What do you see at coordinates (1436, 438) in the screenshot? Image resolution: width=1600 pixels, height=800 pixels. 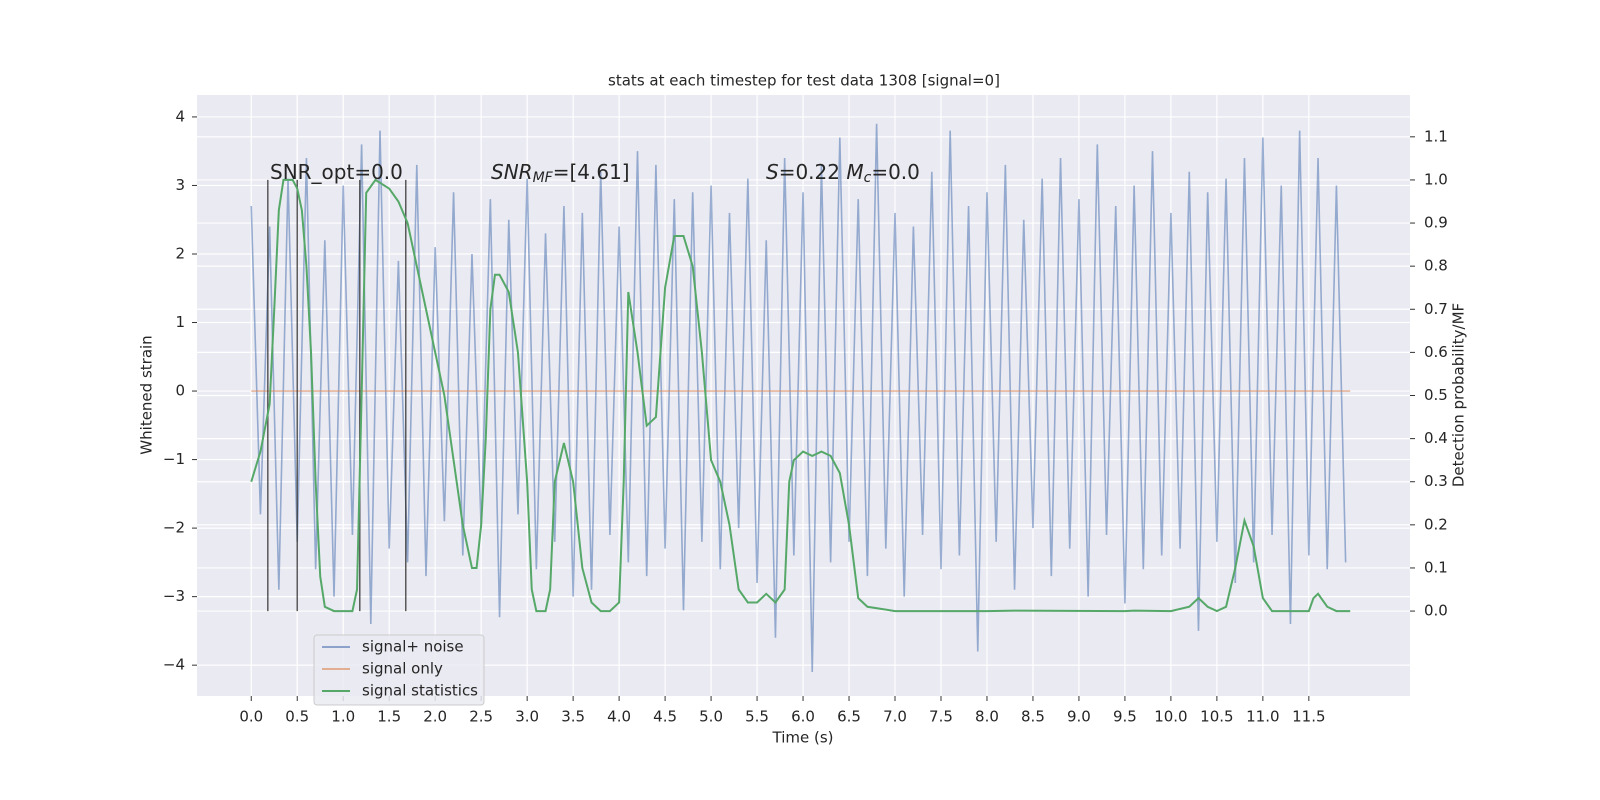 I see `y2-tick-label: 0.4` at bounding box center [1436, 438].